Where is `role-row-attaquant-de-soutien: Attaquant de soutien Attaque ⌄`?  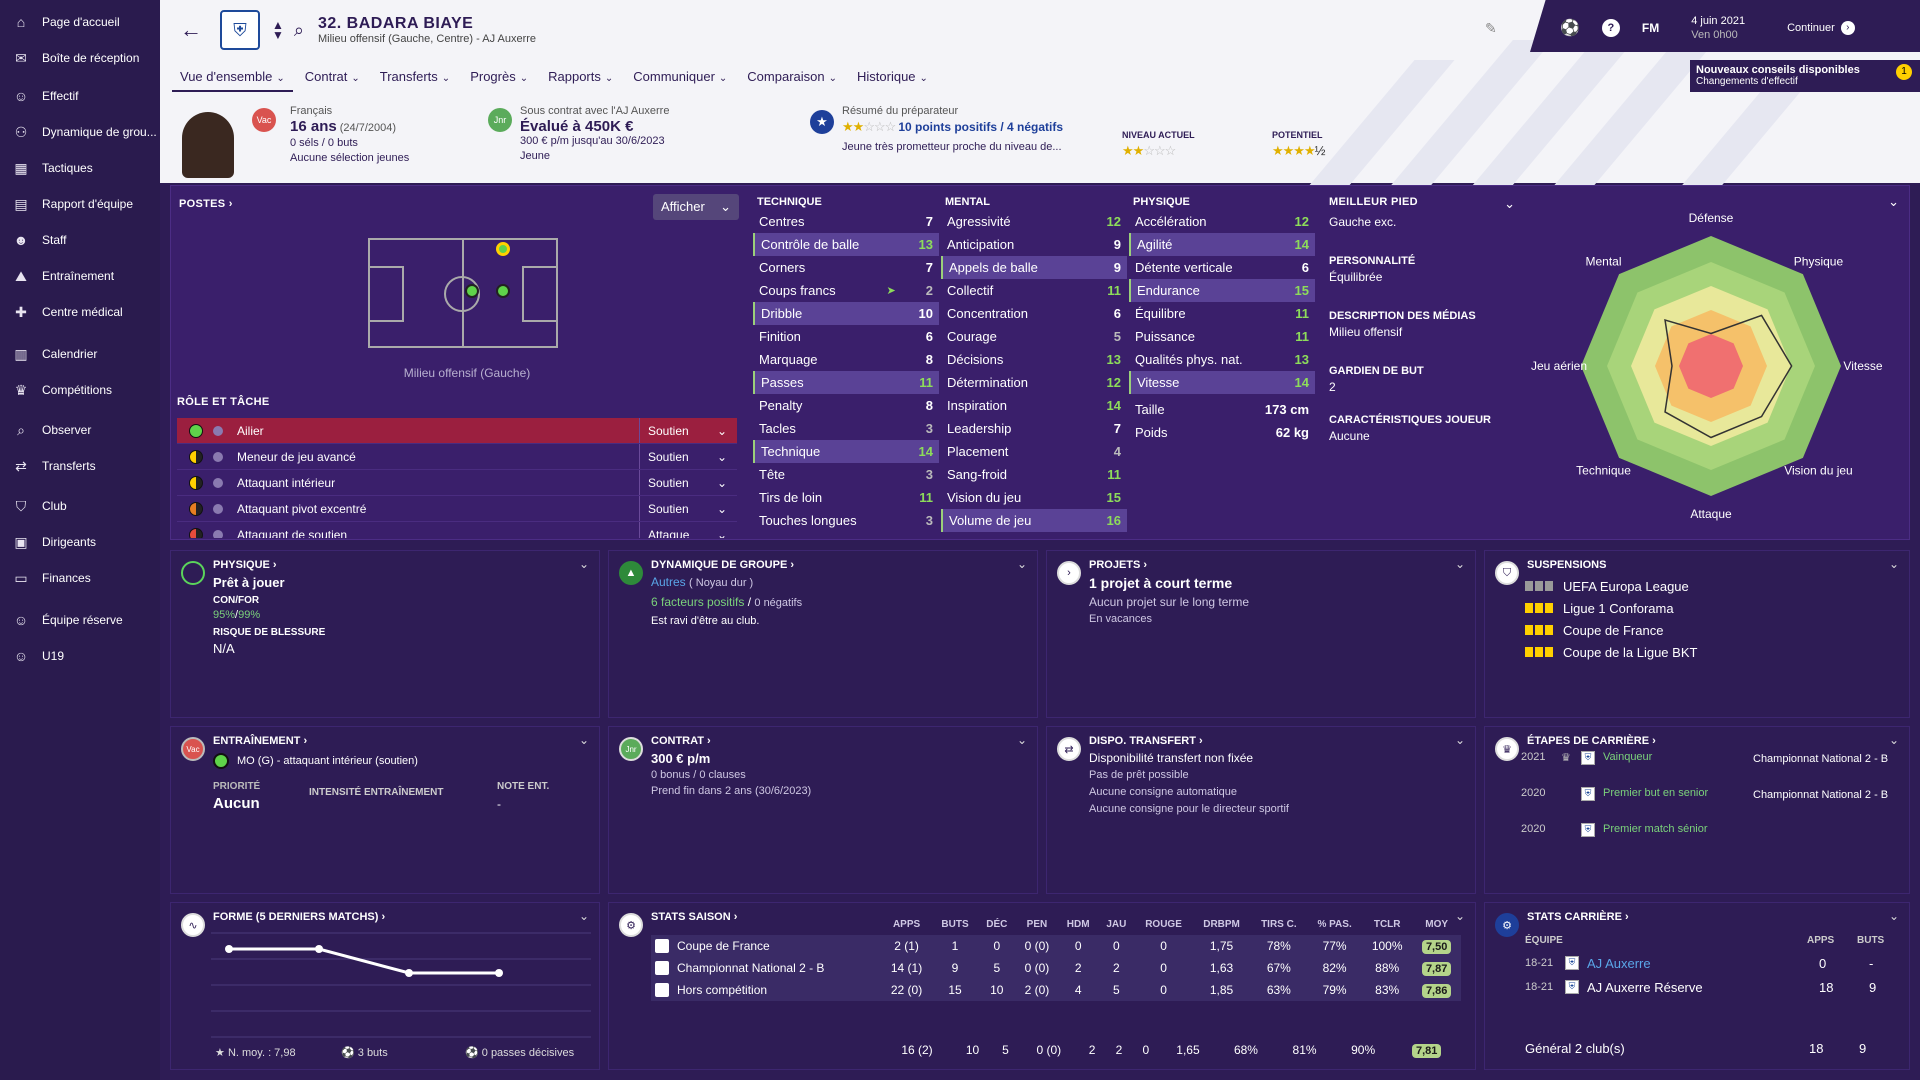 role-row-attaquant-de-soutien: Attaquant de soutien Attaque ⌄ is located at coordinates (457, 530).